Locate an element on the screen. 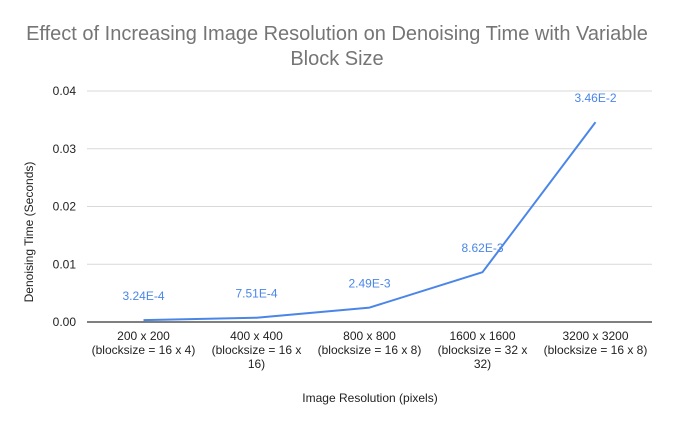 This screenshot has height=428, width=674. x-tick-label: 400 x 400(blocksize = 16 x16) is located at coordinates (257, 350).